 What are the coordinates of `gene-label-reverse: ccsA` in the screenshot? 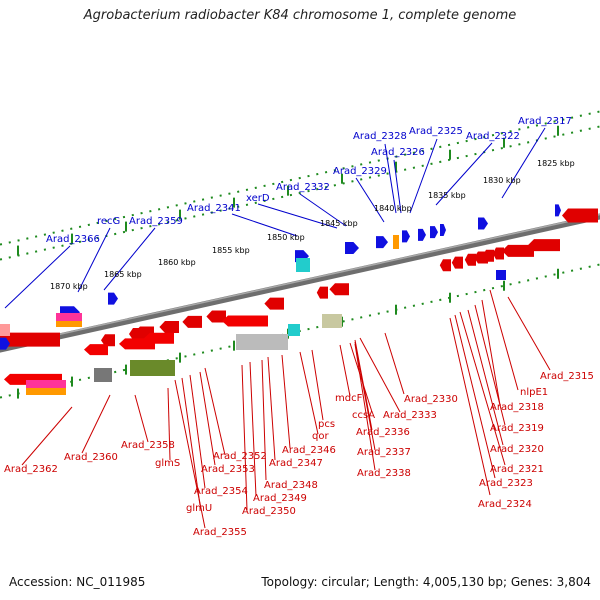 It's located at (363, 415).